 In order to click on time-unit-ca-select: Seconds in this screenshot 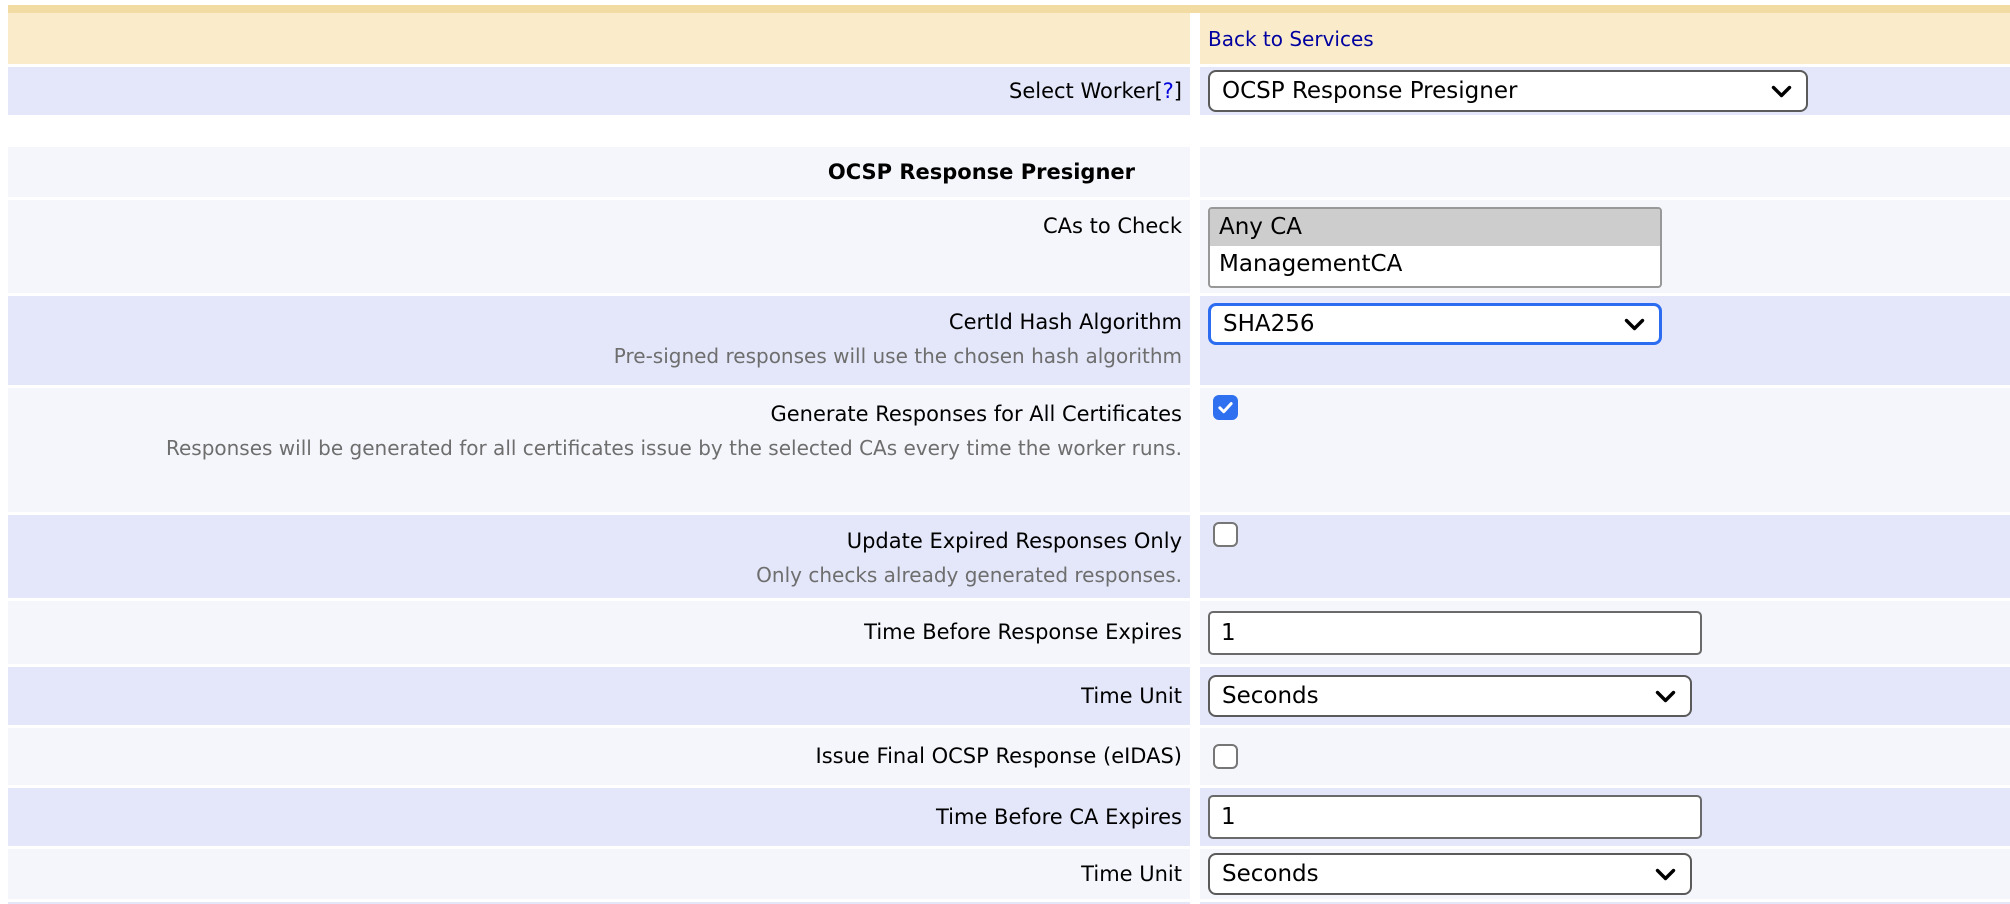, I will do `click(1450, 874)`.